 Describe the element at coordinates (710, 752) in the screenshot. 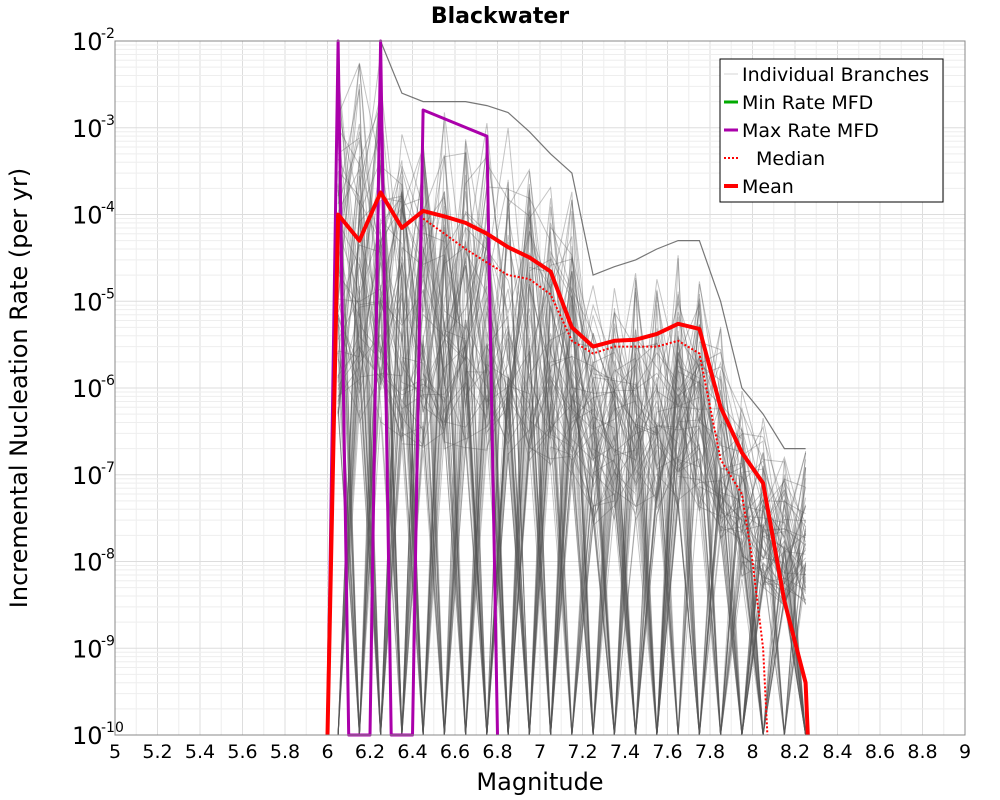

I see `x-tick-label: 7.8` at that location.